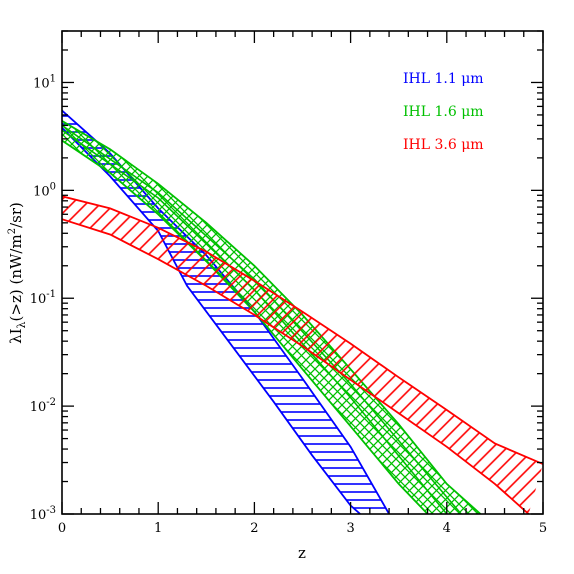  What do you see at coordinates (43, 514) in the screenshot?
I see `y-tick-label: 10⁻³` at bounding box center [43, 514].